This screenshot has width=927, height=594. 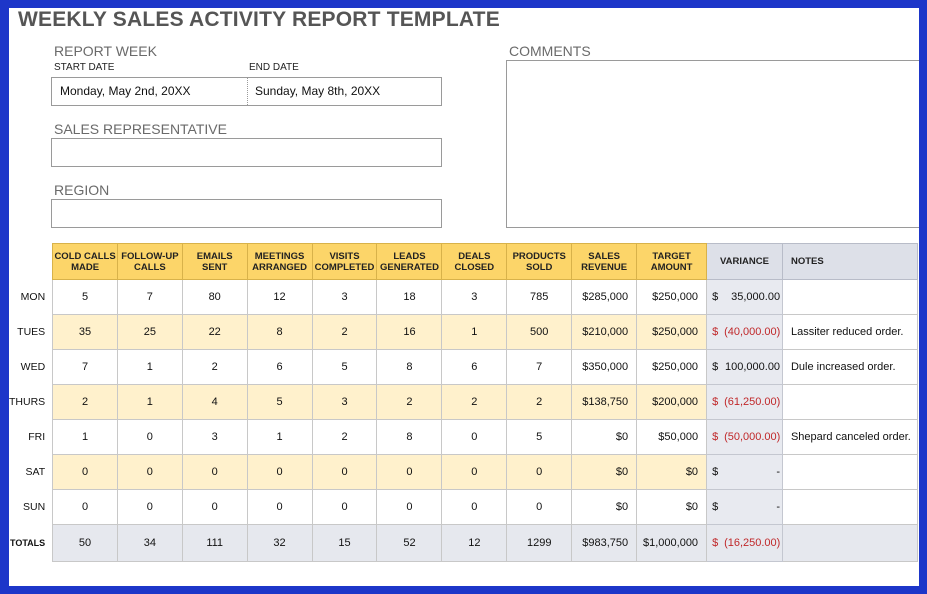 What do you see at coordinates (604, 297) in the screenshot?
I see `cell-revenue: $285,000` at bounding box center [604, 297].